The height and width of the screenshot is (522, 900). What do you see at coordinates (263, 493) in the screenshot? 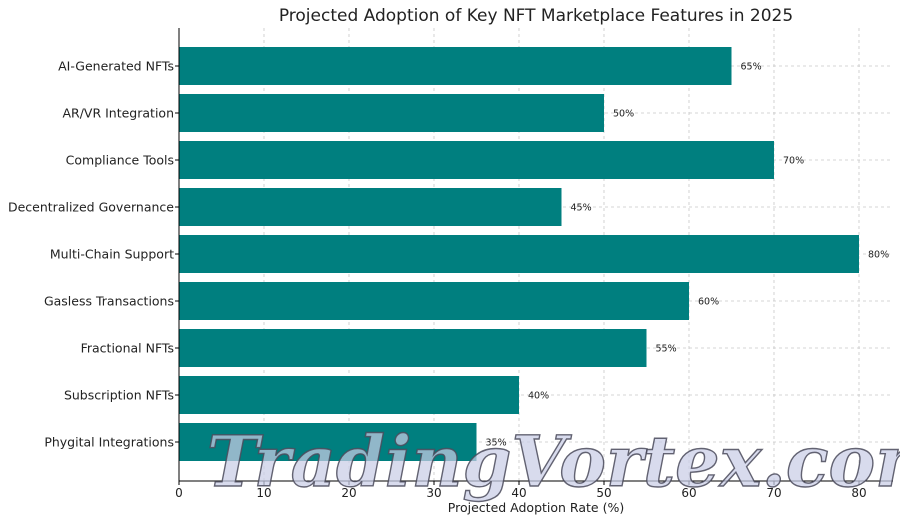
I see `x-tick-label: 10` at bounding box center [263, 493].